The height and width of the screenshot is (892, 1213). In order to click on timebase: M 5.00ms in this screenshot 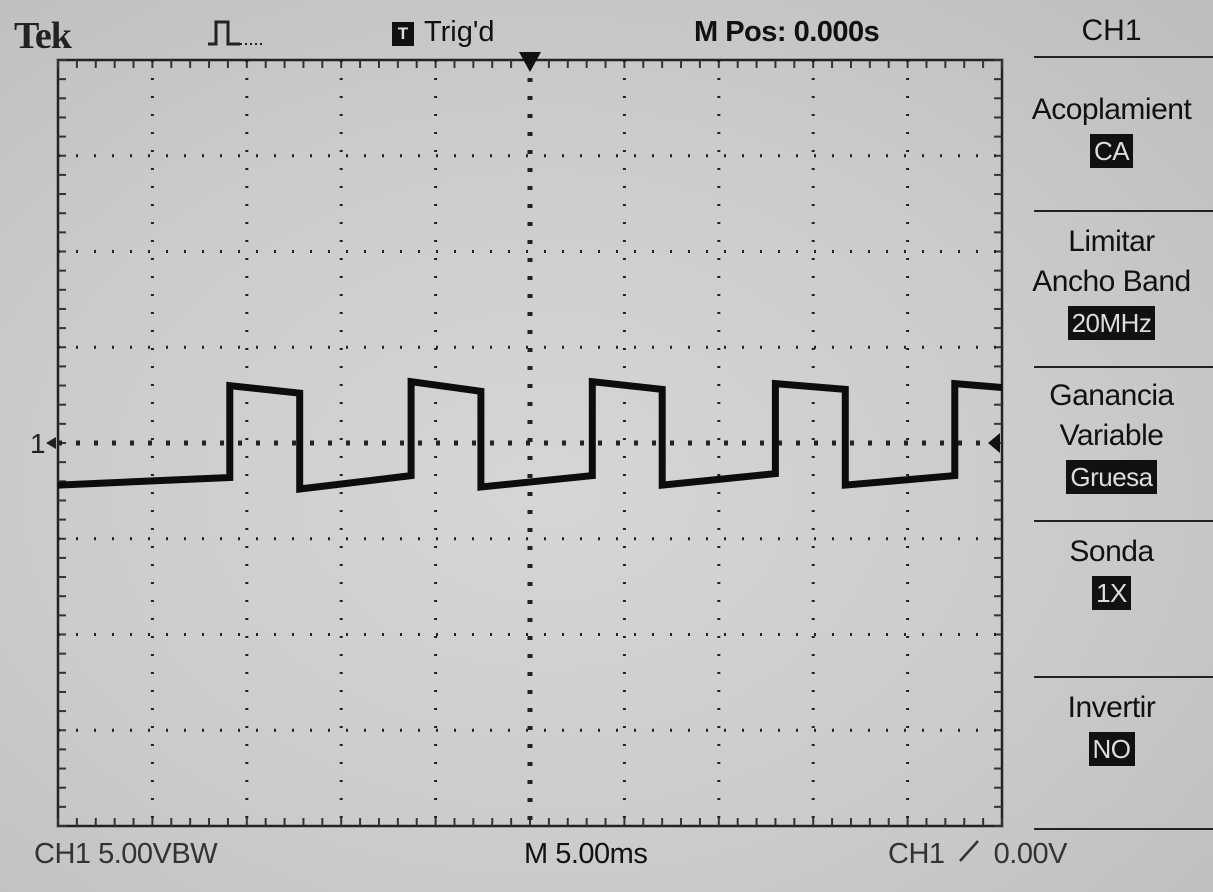, I will do `click(586, 854)`.